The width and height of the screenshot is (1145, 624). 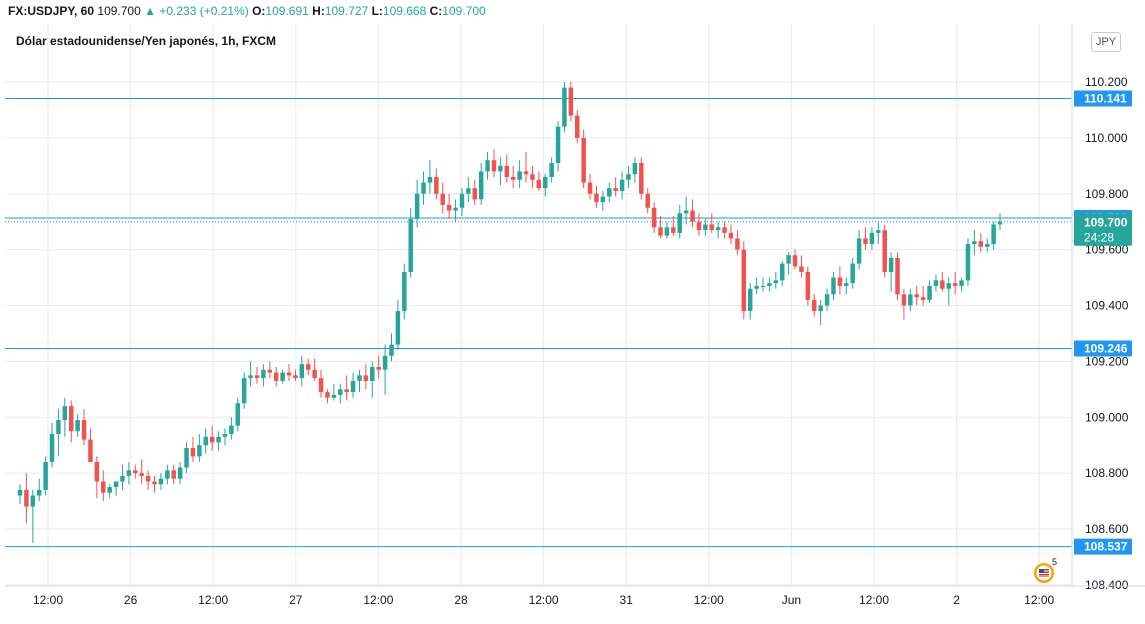 What do you see at coordinates (287, 11) in the screenshot?
I see `open-value: 109.691` at bounding box center [287, 11].